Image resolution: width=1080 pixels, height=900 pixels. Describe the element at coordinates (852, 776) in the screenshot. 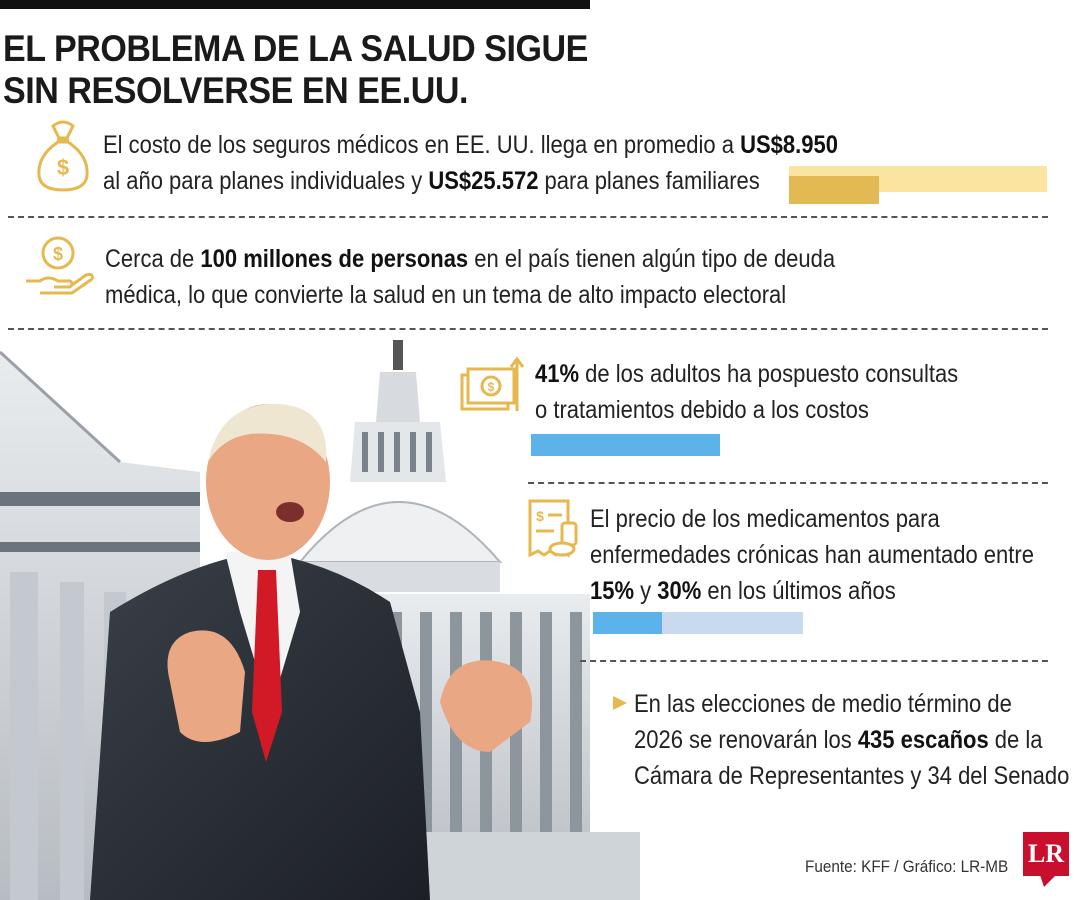

I see `item5-line3: Cámara de Representantes y 34 del Senado` at that location.